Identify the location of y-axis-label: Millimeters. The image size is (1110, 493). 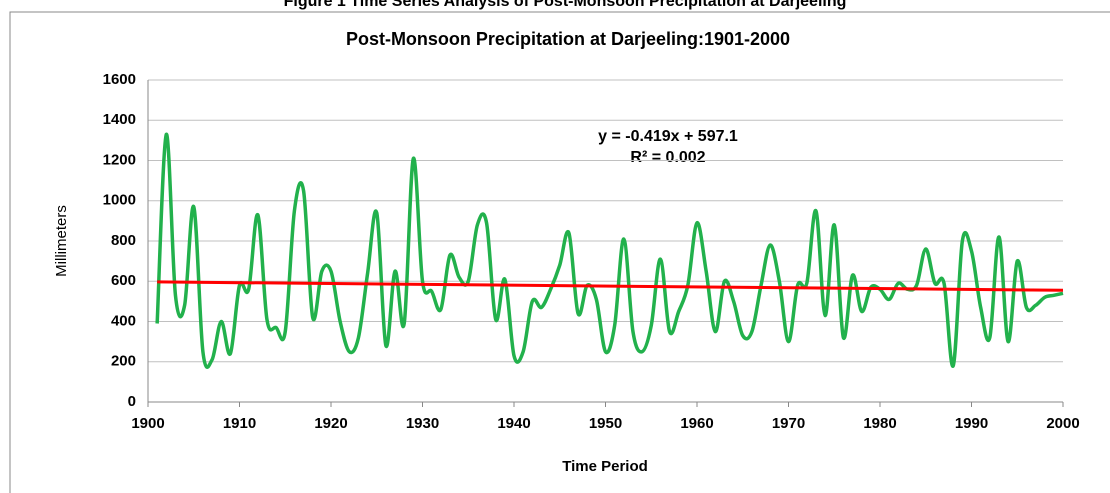
(61, 241).